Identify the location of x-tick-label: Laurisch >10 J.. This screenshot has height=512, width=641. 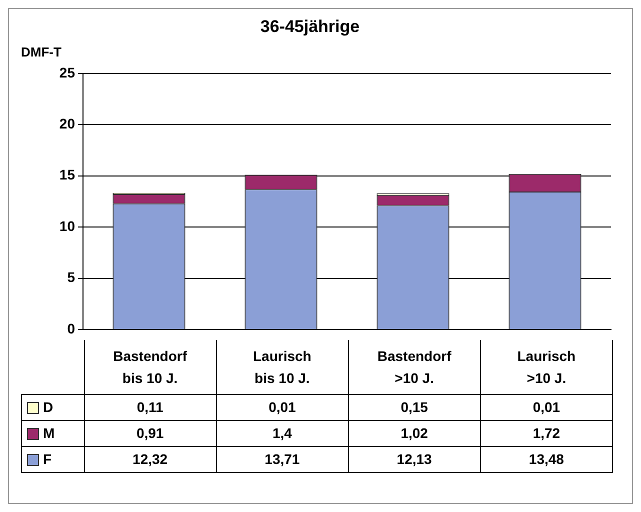
(546, 367).